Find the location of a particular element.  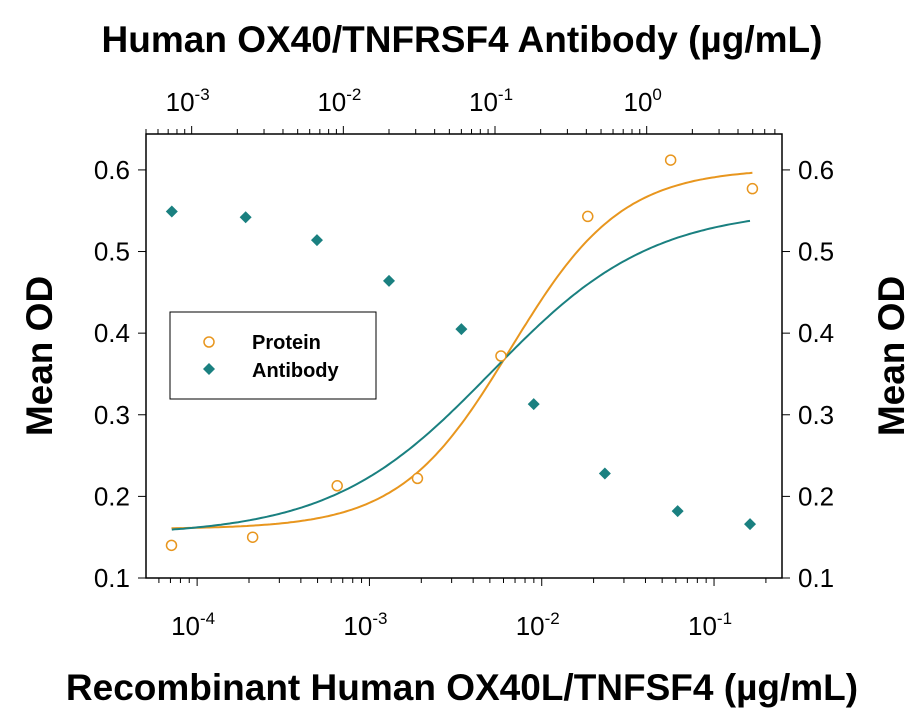

x-axis-label: Recombinant Human OX40L/TNFSF4 (µg/mL) is located at coordinates (462, 687).